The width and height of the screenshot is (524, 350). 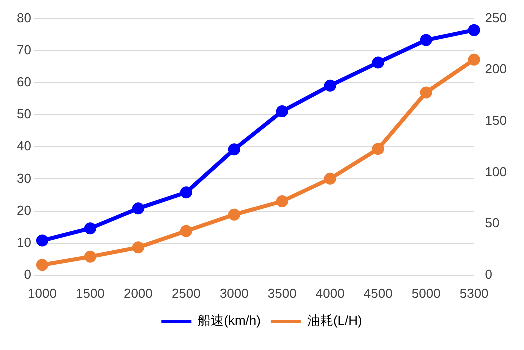 I want to click on y2-tick-label: 200, so click(x=496, y=69).